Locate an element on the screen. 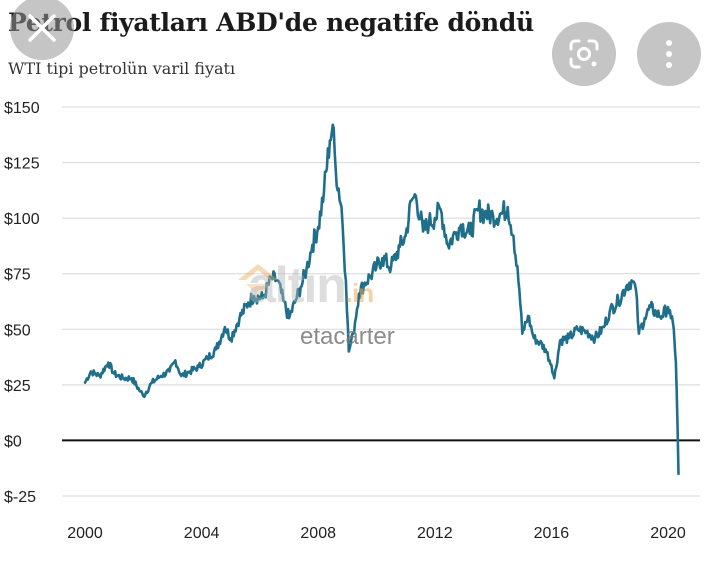  watermark-brand: altın.in is located at coordinates (311, 285).